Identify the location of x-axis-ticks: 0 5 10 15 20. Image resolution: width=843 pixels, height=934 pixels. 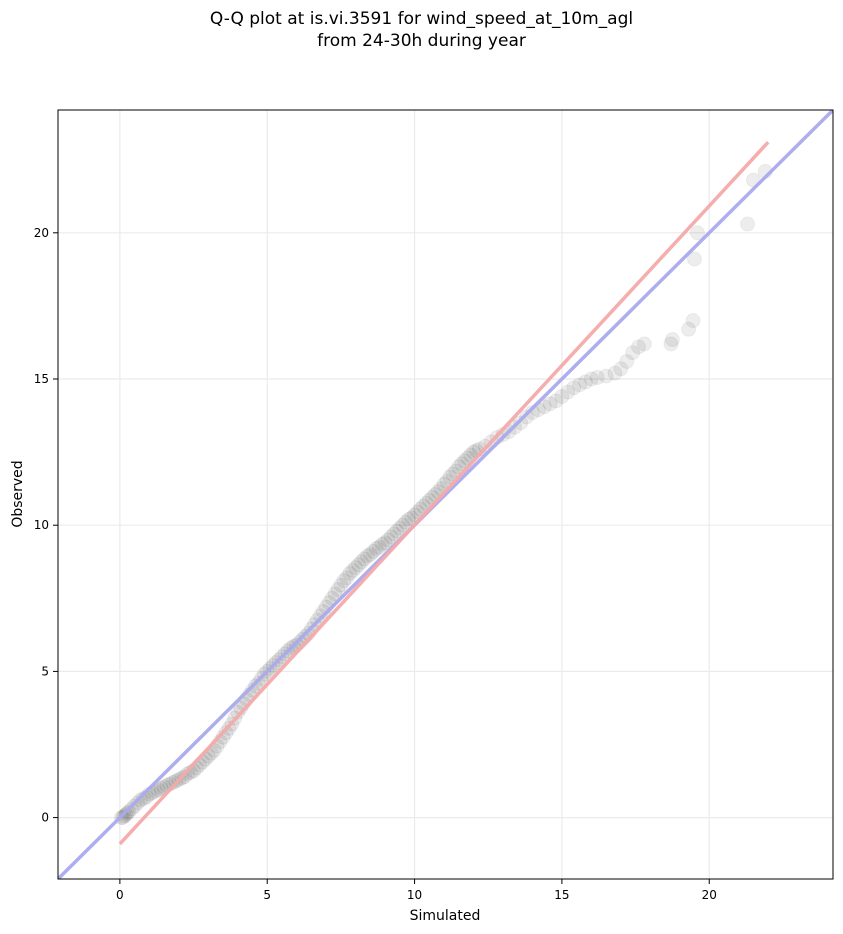
(416, 890).